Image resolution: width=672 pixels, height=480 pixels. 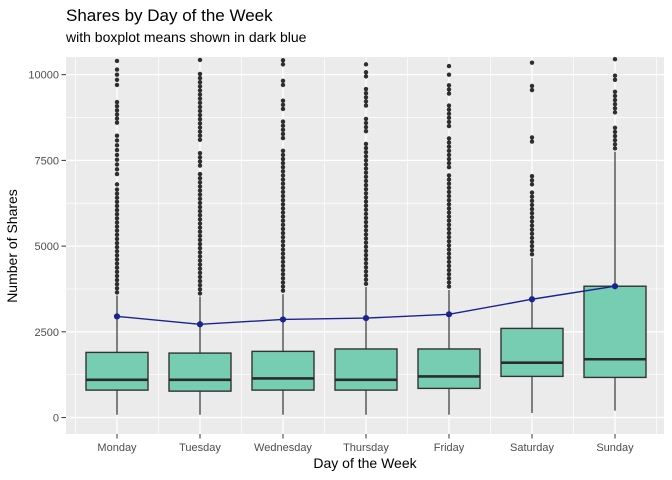 I want to click on y-tick-label: 7500, so click(x=47, y=161).